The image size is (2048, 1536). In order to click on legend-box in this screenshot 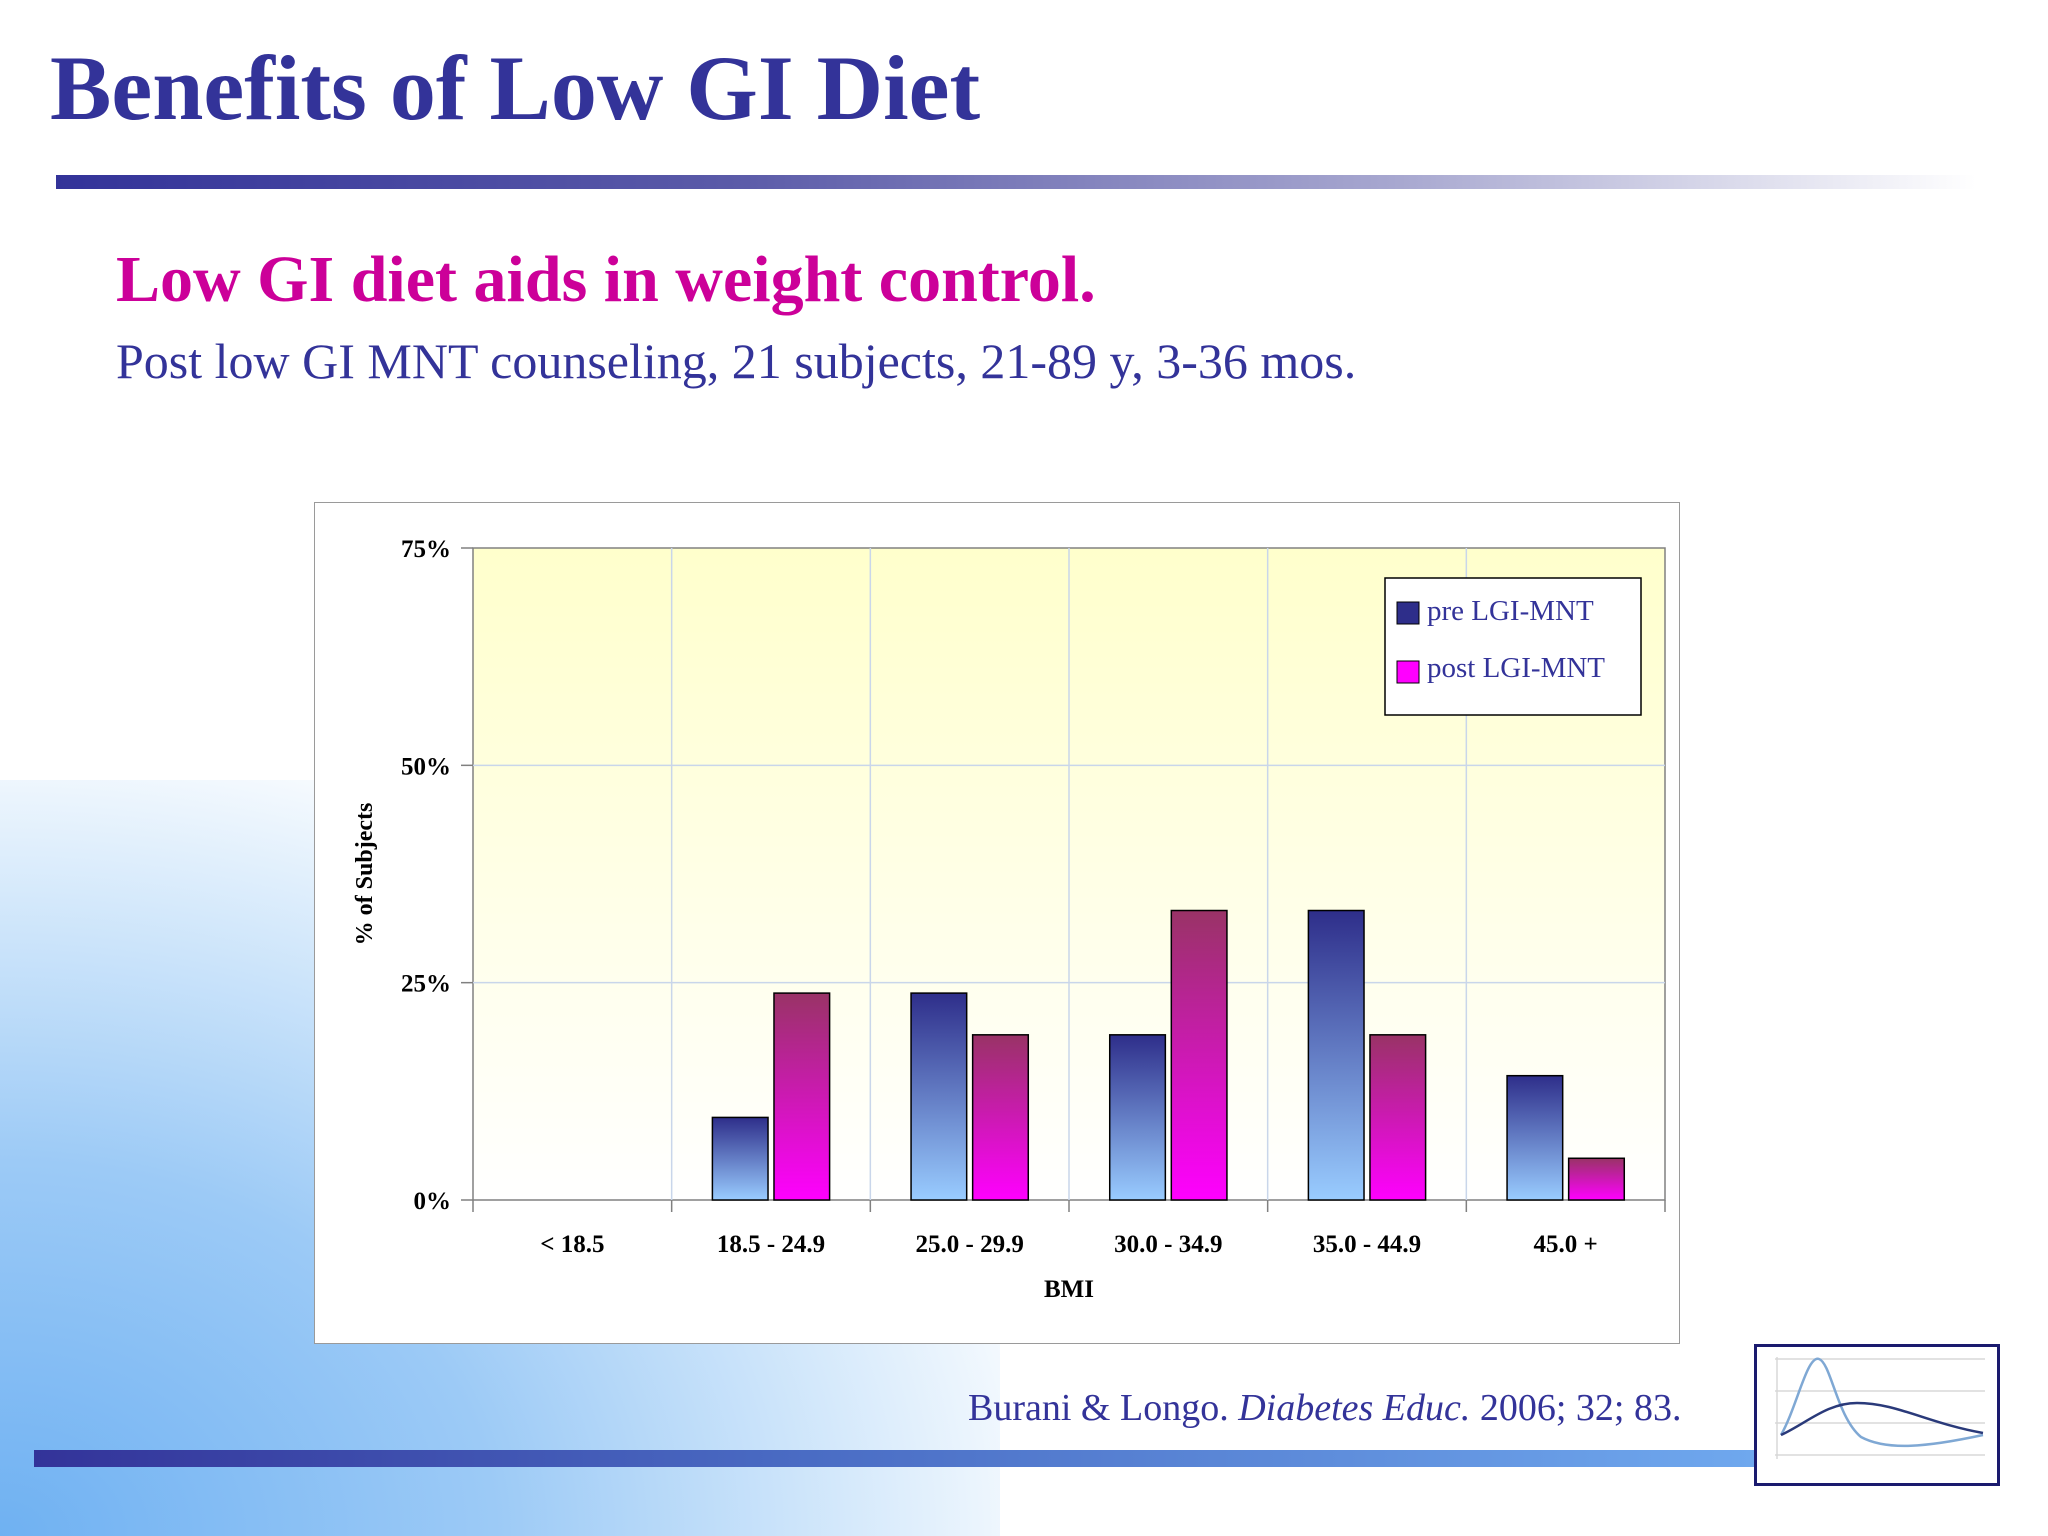, I will do `click(1513, 646)`.